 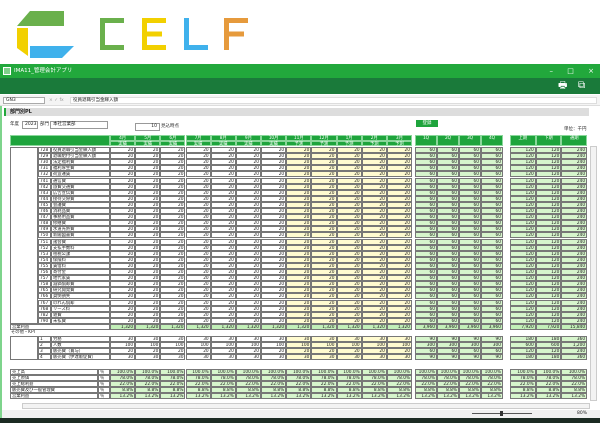 I want to click on kpi-cell: 360, so click(x=574, y=339).